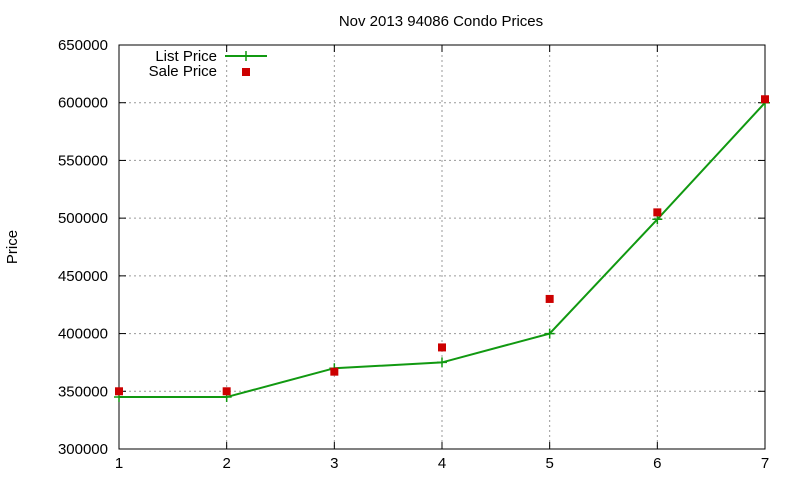 This screenshot has height=485, width=800. Describe the element at coordinates (83, 218) in the screenshot. I see `y-tick-label: 500000` at that location.